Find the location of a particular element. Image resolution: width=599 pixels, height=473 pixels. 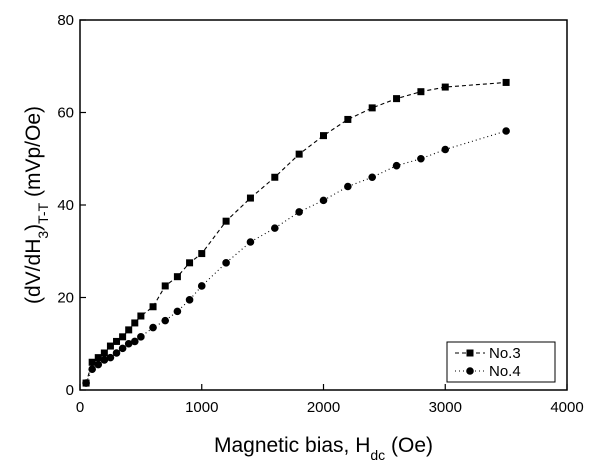

y-axis-label-part: T-T is located at coordinates (43, 212).